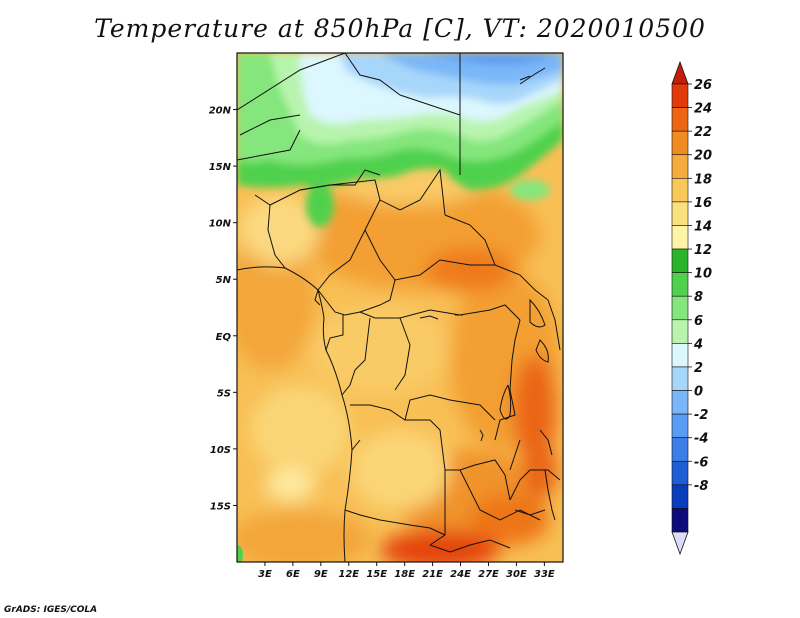 Image resolution: width=800 pixels, height=618 pixels. What do you see at coordinates (544, 574) in the screenshot?
I see `lon-tick-label: 33E` at bounding box center [544, 574].